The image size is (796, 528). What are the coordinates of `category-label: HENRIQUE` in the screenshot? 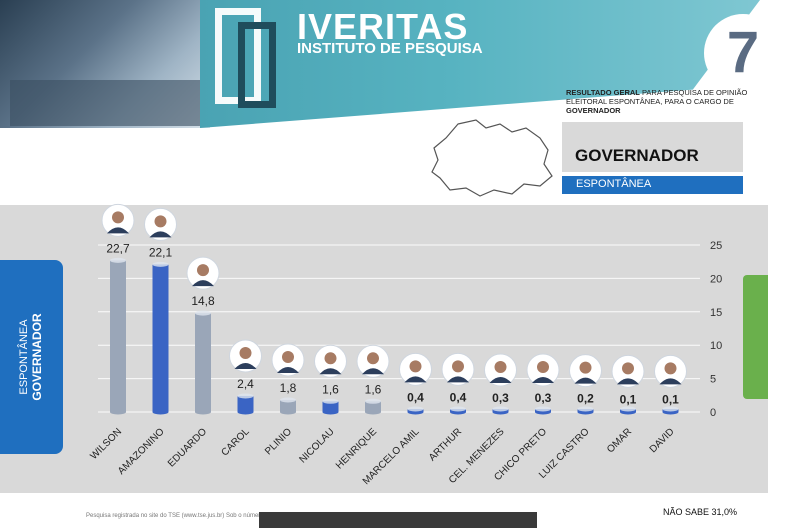 It's located at (356, 448).